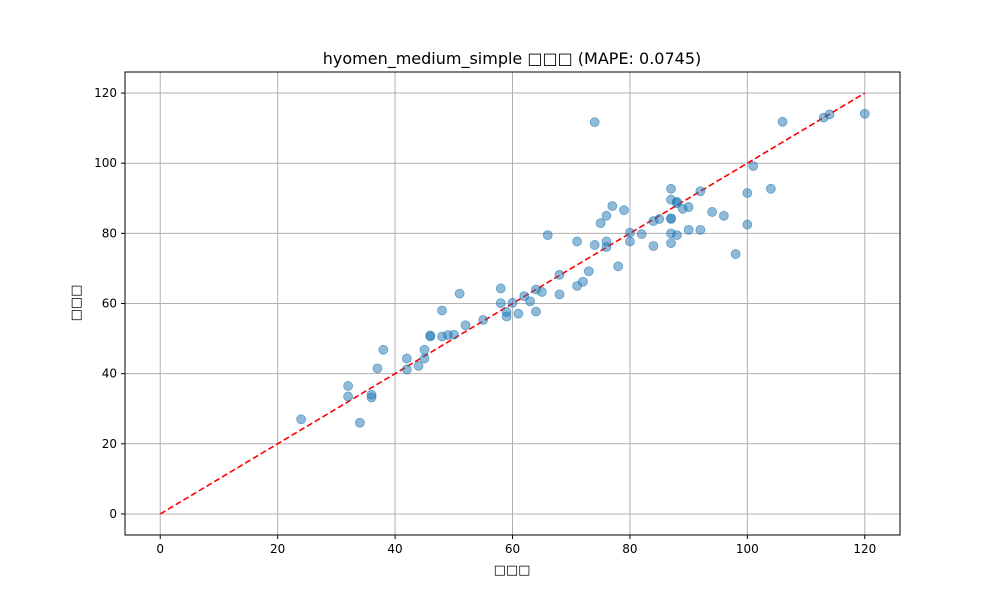 The height and width of the screenshot is (600, 1000). I want to click on x-tick-label: 120, so click(864, 549).